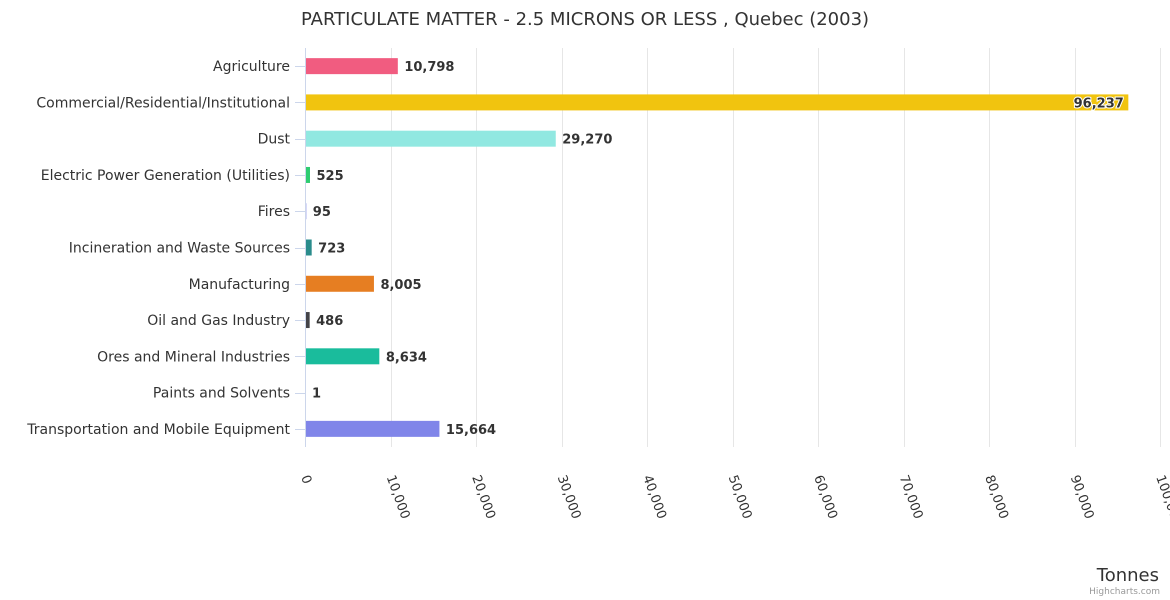  What do you see at coordinates (1161, 501) in the screenshot?
I see `tick-label: 100,000` at bounding box center [1161, 501].